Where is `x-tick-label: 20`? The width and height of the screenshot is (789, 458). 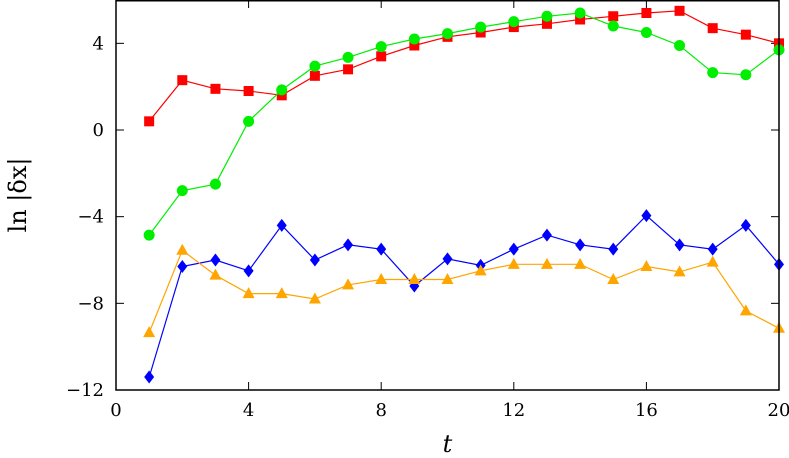 x-tick-label: 20 is located at coordinates (778, 410).